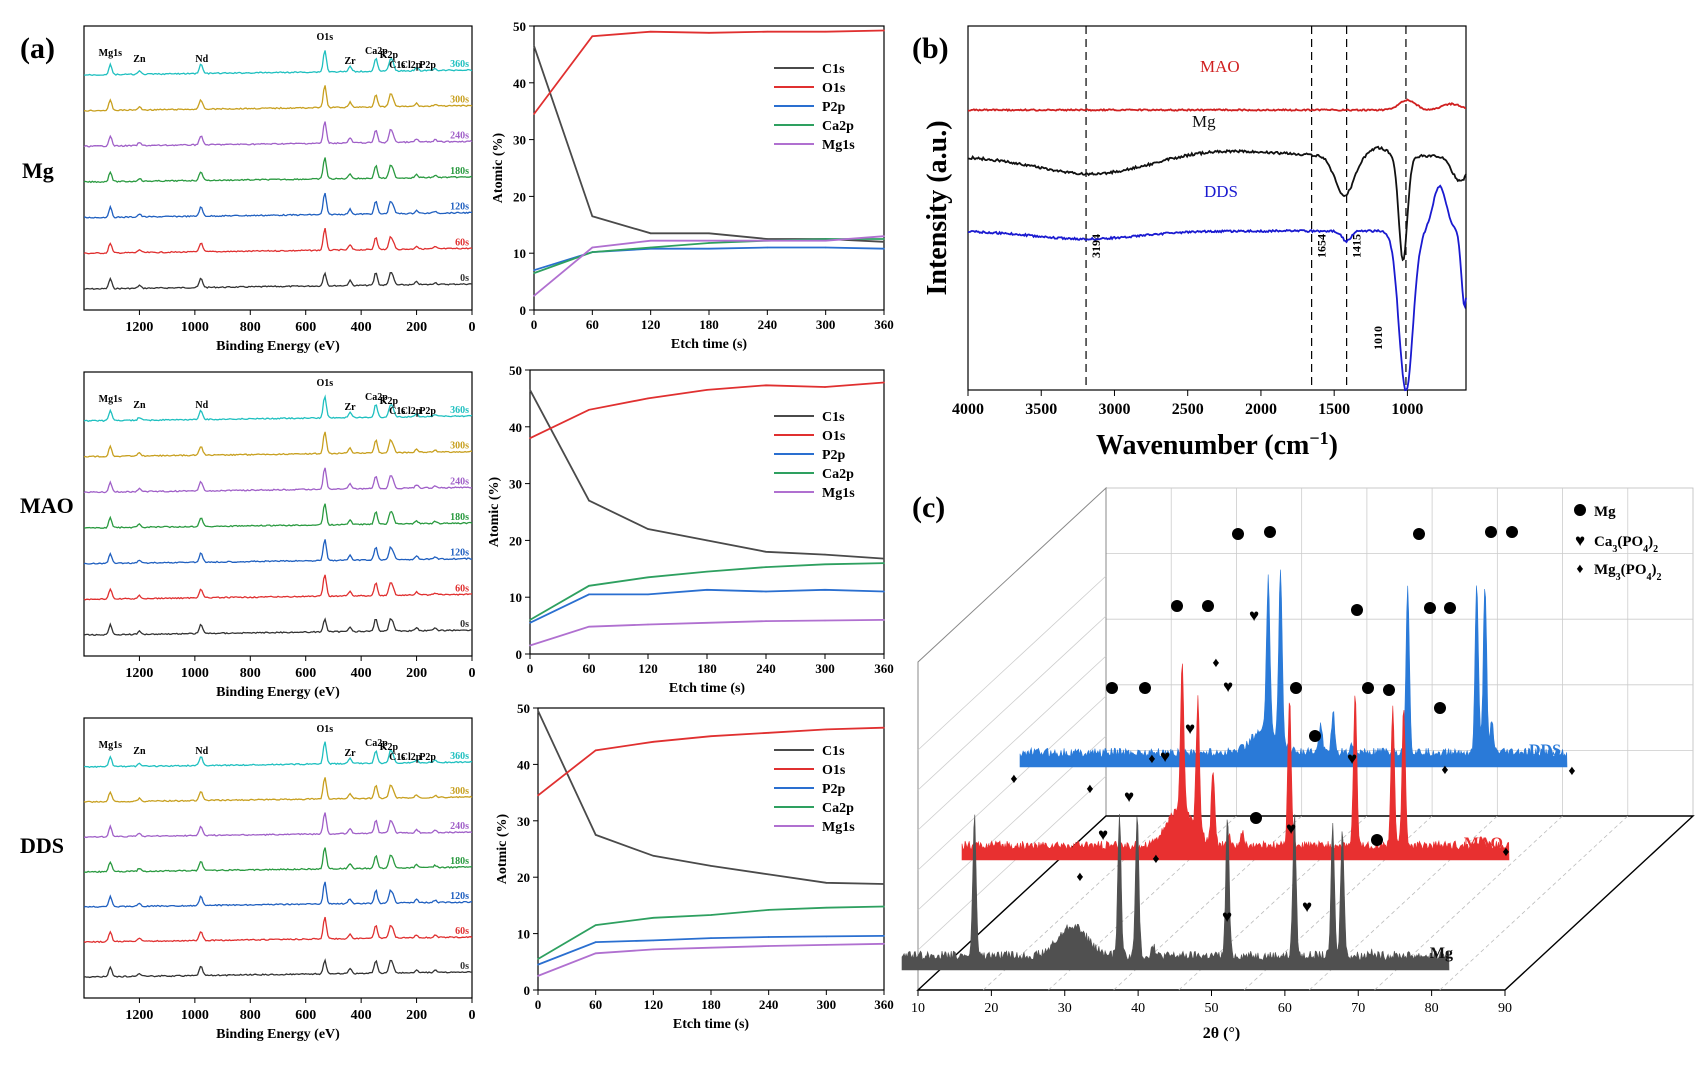 This screenshot has height=1065, width=1706. I want to click on survey-time-label: 180s, so click(459, 517).